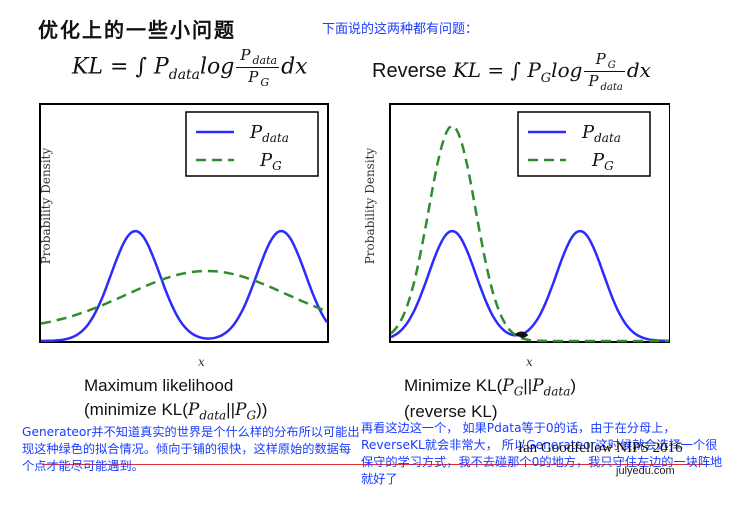  Describe the element at coordinates (409, 71) in the screenshot. I see `reverse-kl-prefix: Reverse` at that location.